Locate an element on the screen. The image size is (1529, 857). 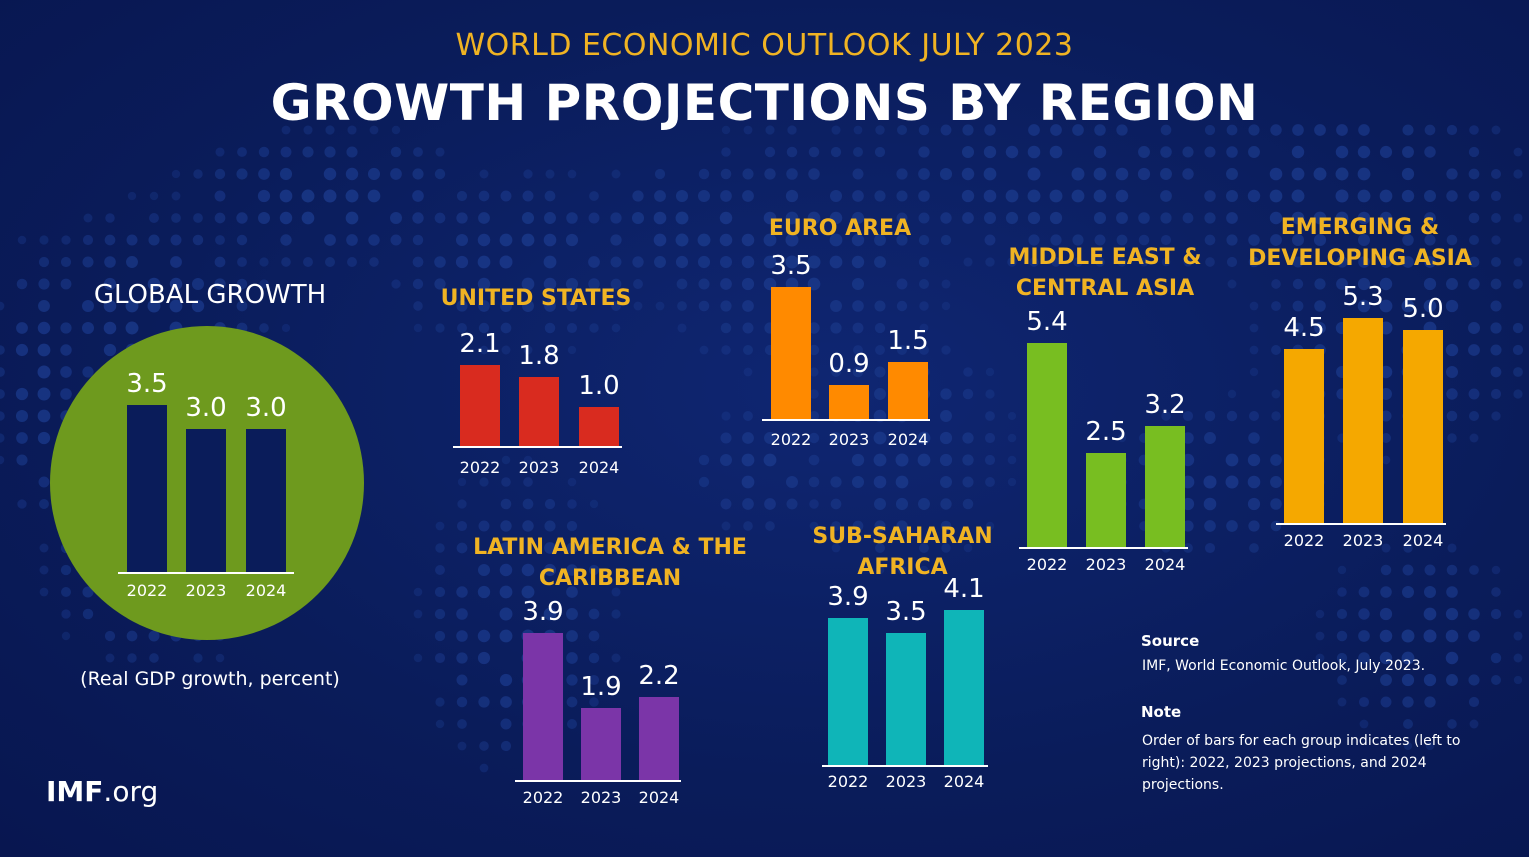
chart-title-latam: LATIN AMERICA & THE CARIBBEAN is located at coordinates (610, 563).